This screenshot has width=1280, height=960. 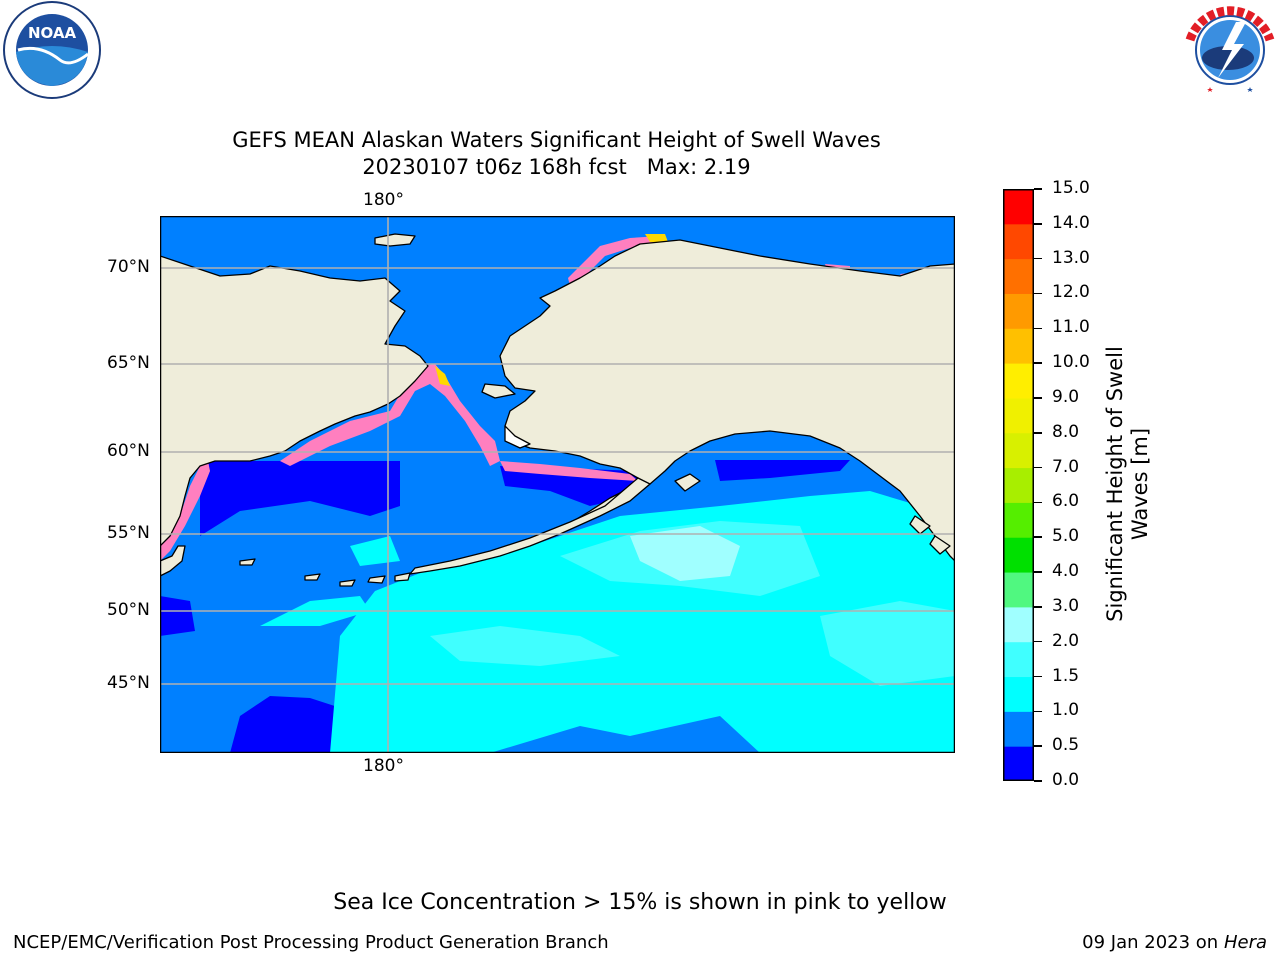 I want to click on footer-right: 09 Jan 2023 on Hera, so click(x=1174, y=942).